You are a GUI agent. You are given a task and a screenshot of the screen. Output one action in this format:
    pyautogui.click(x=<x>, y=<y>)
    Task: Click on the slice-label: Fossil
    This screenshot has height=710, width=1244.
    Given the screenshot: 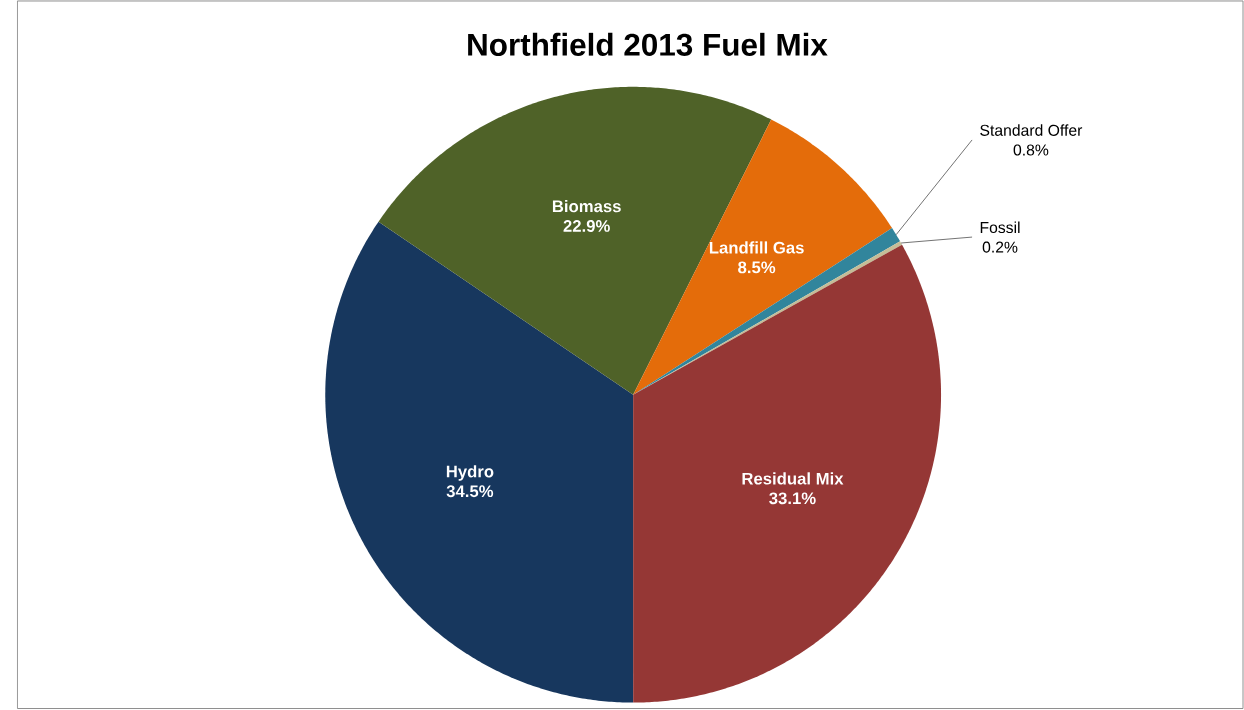 What is the action you would take?
    pyautogui.click(x=1000, y=227)
    